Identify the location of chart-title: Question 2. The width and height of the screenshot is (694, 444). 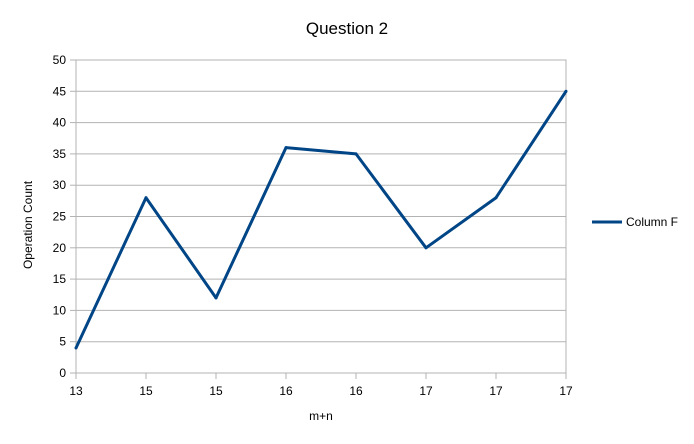
(347, 28).